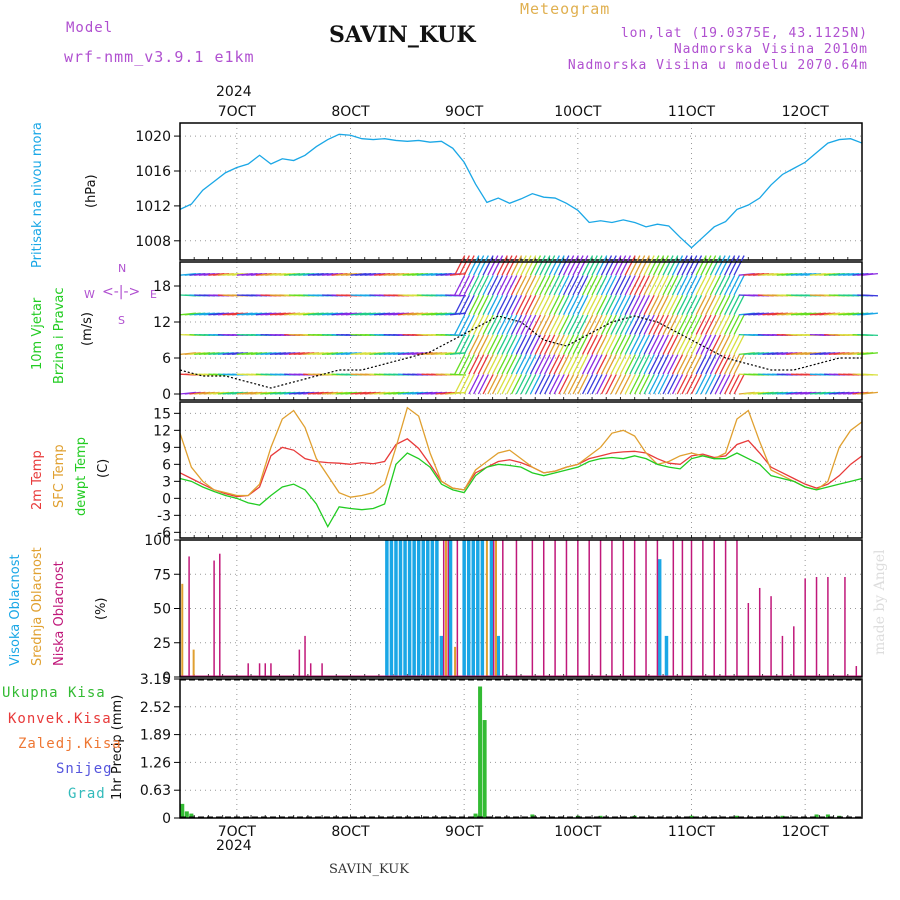 Image resolution: width=900 pixels, height=900 pixels. I want to click on year-label-top: 2024, so click(234, 92).